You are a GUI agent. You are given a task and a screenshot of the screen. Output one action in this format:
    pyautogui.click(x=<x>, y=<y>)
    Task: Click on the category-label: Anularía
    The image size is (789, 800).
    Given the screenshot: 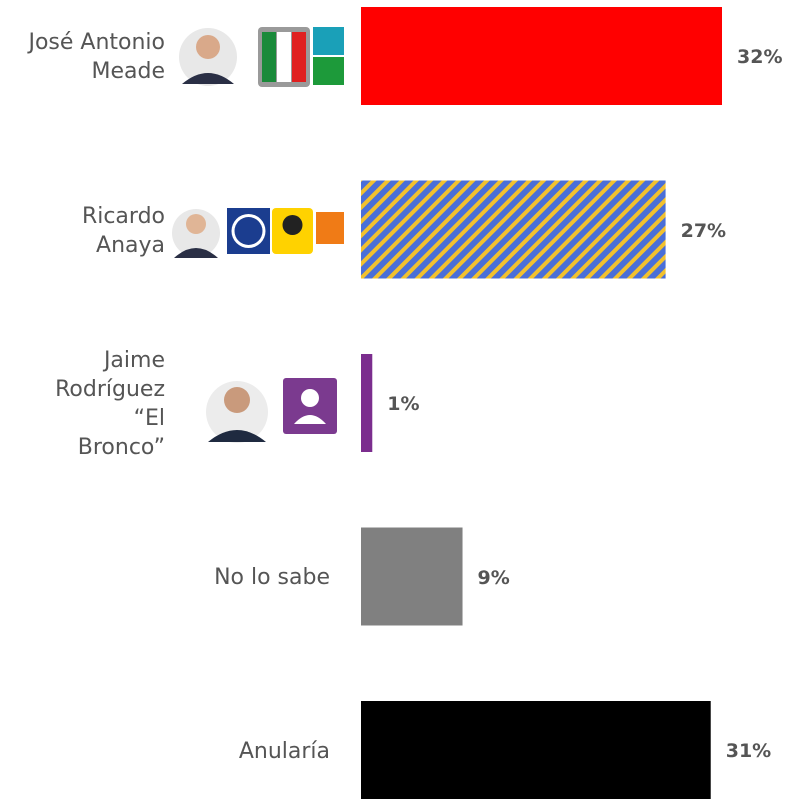 What is the action you would take?
    pyautogui.click(x=284, y=751)
    